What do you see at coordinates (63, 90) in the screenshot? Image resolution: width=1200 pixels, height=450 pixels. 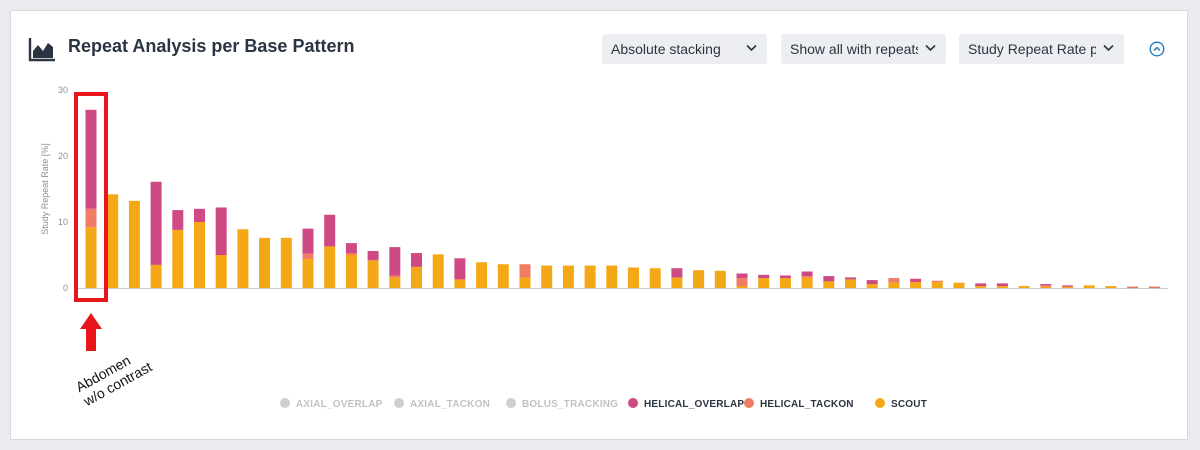 I see `y-tick-label: 30` at bounding box center [63, 90].